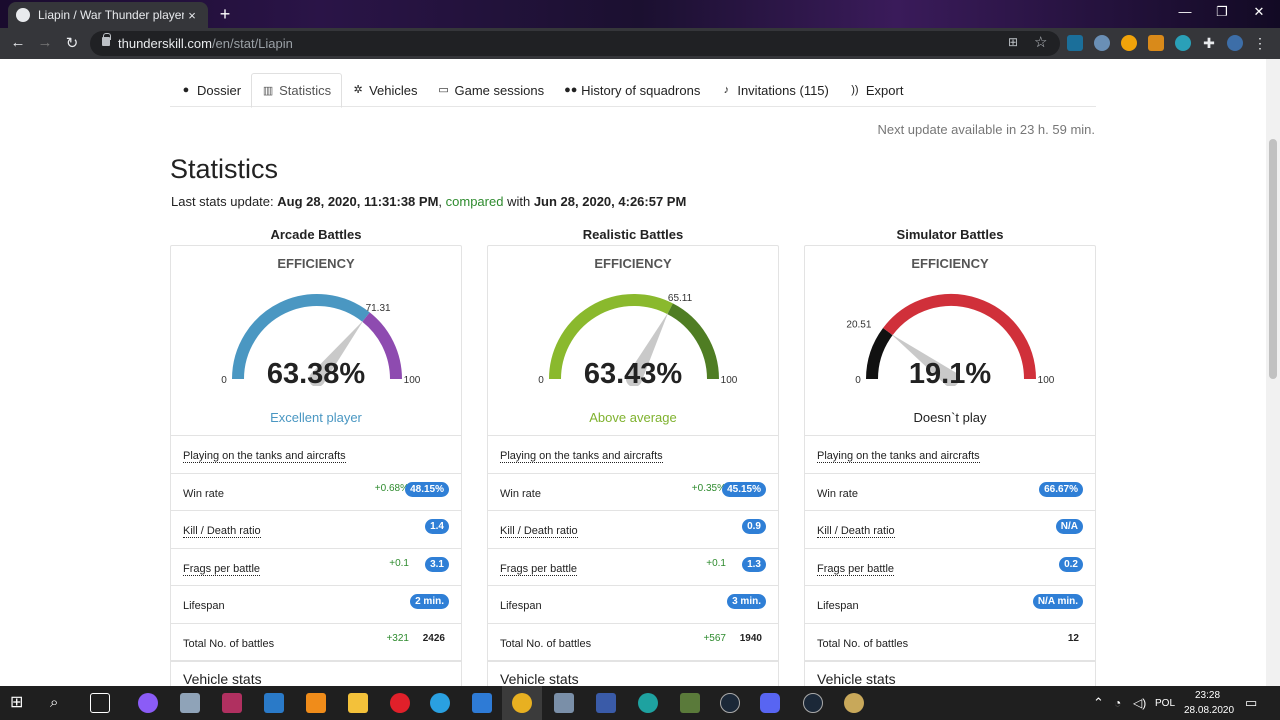 This screenshot has height=720, width=1280. Describe the element at coordinates (210, 90) in the screenshot. I see `tab-dossier: ● Dossier` at that location.